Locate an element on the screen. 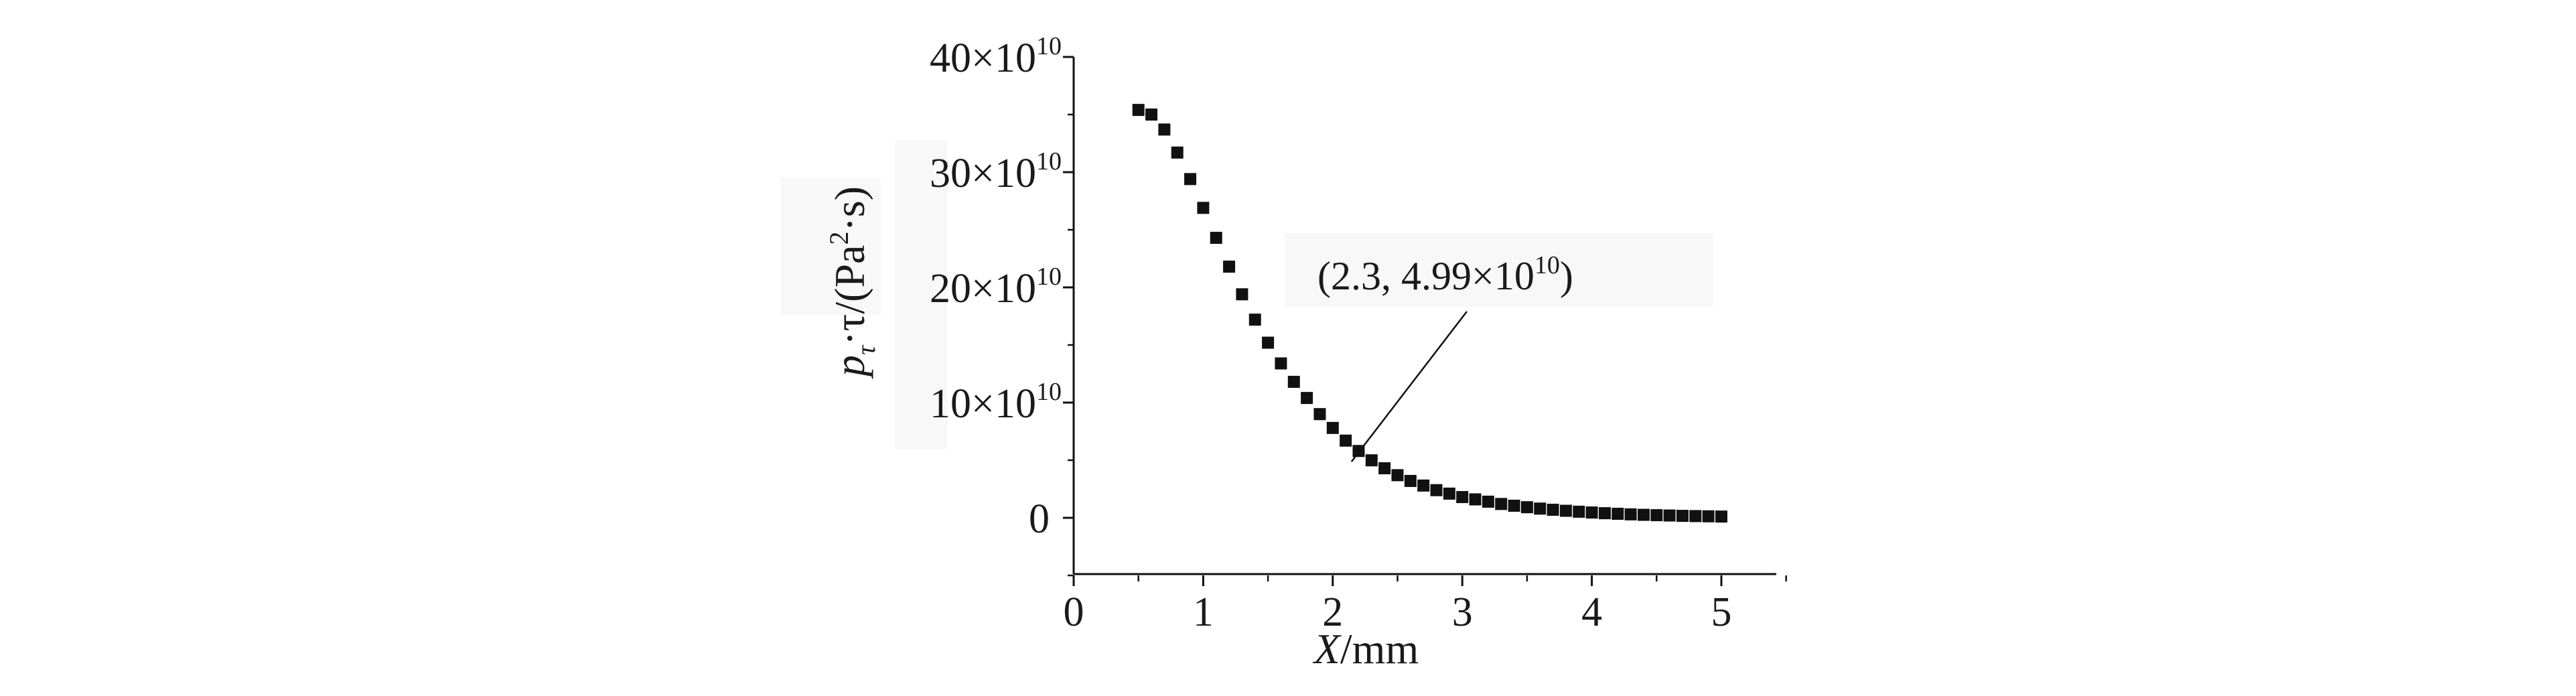 The width and height of the screenshot is (2576, 696). annotation-label: (2.3, 4.99×1010) is located at coordinates (1445, 274).